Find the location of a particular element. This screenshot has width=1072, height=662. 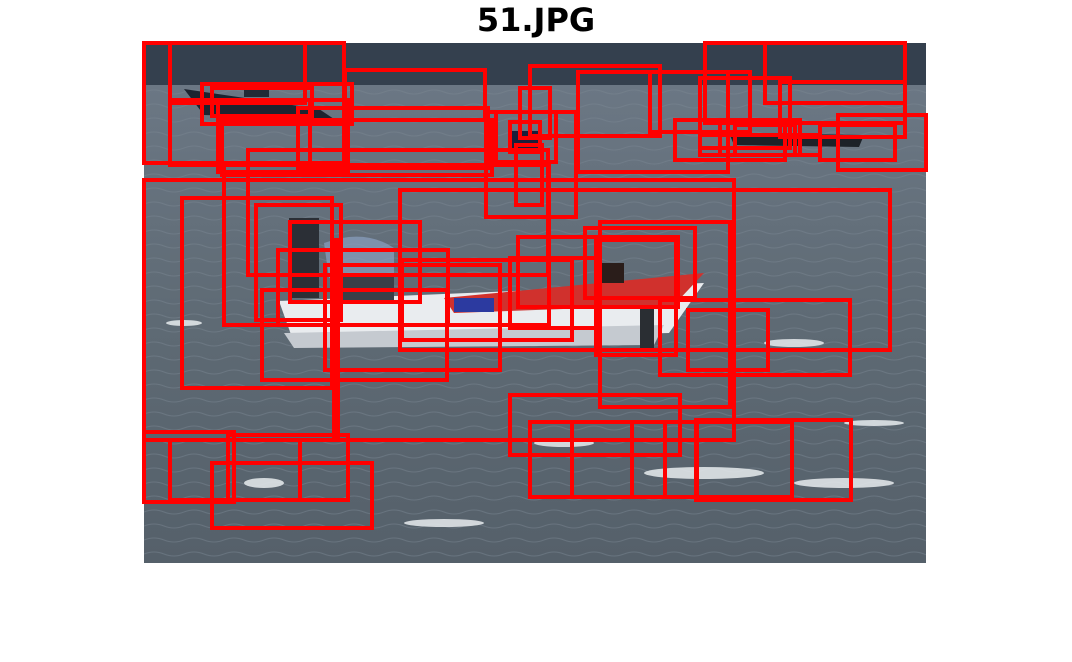

figure-title: 51.JPG is located at coordinates (536, 20).